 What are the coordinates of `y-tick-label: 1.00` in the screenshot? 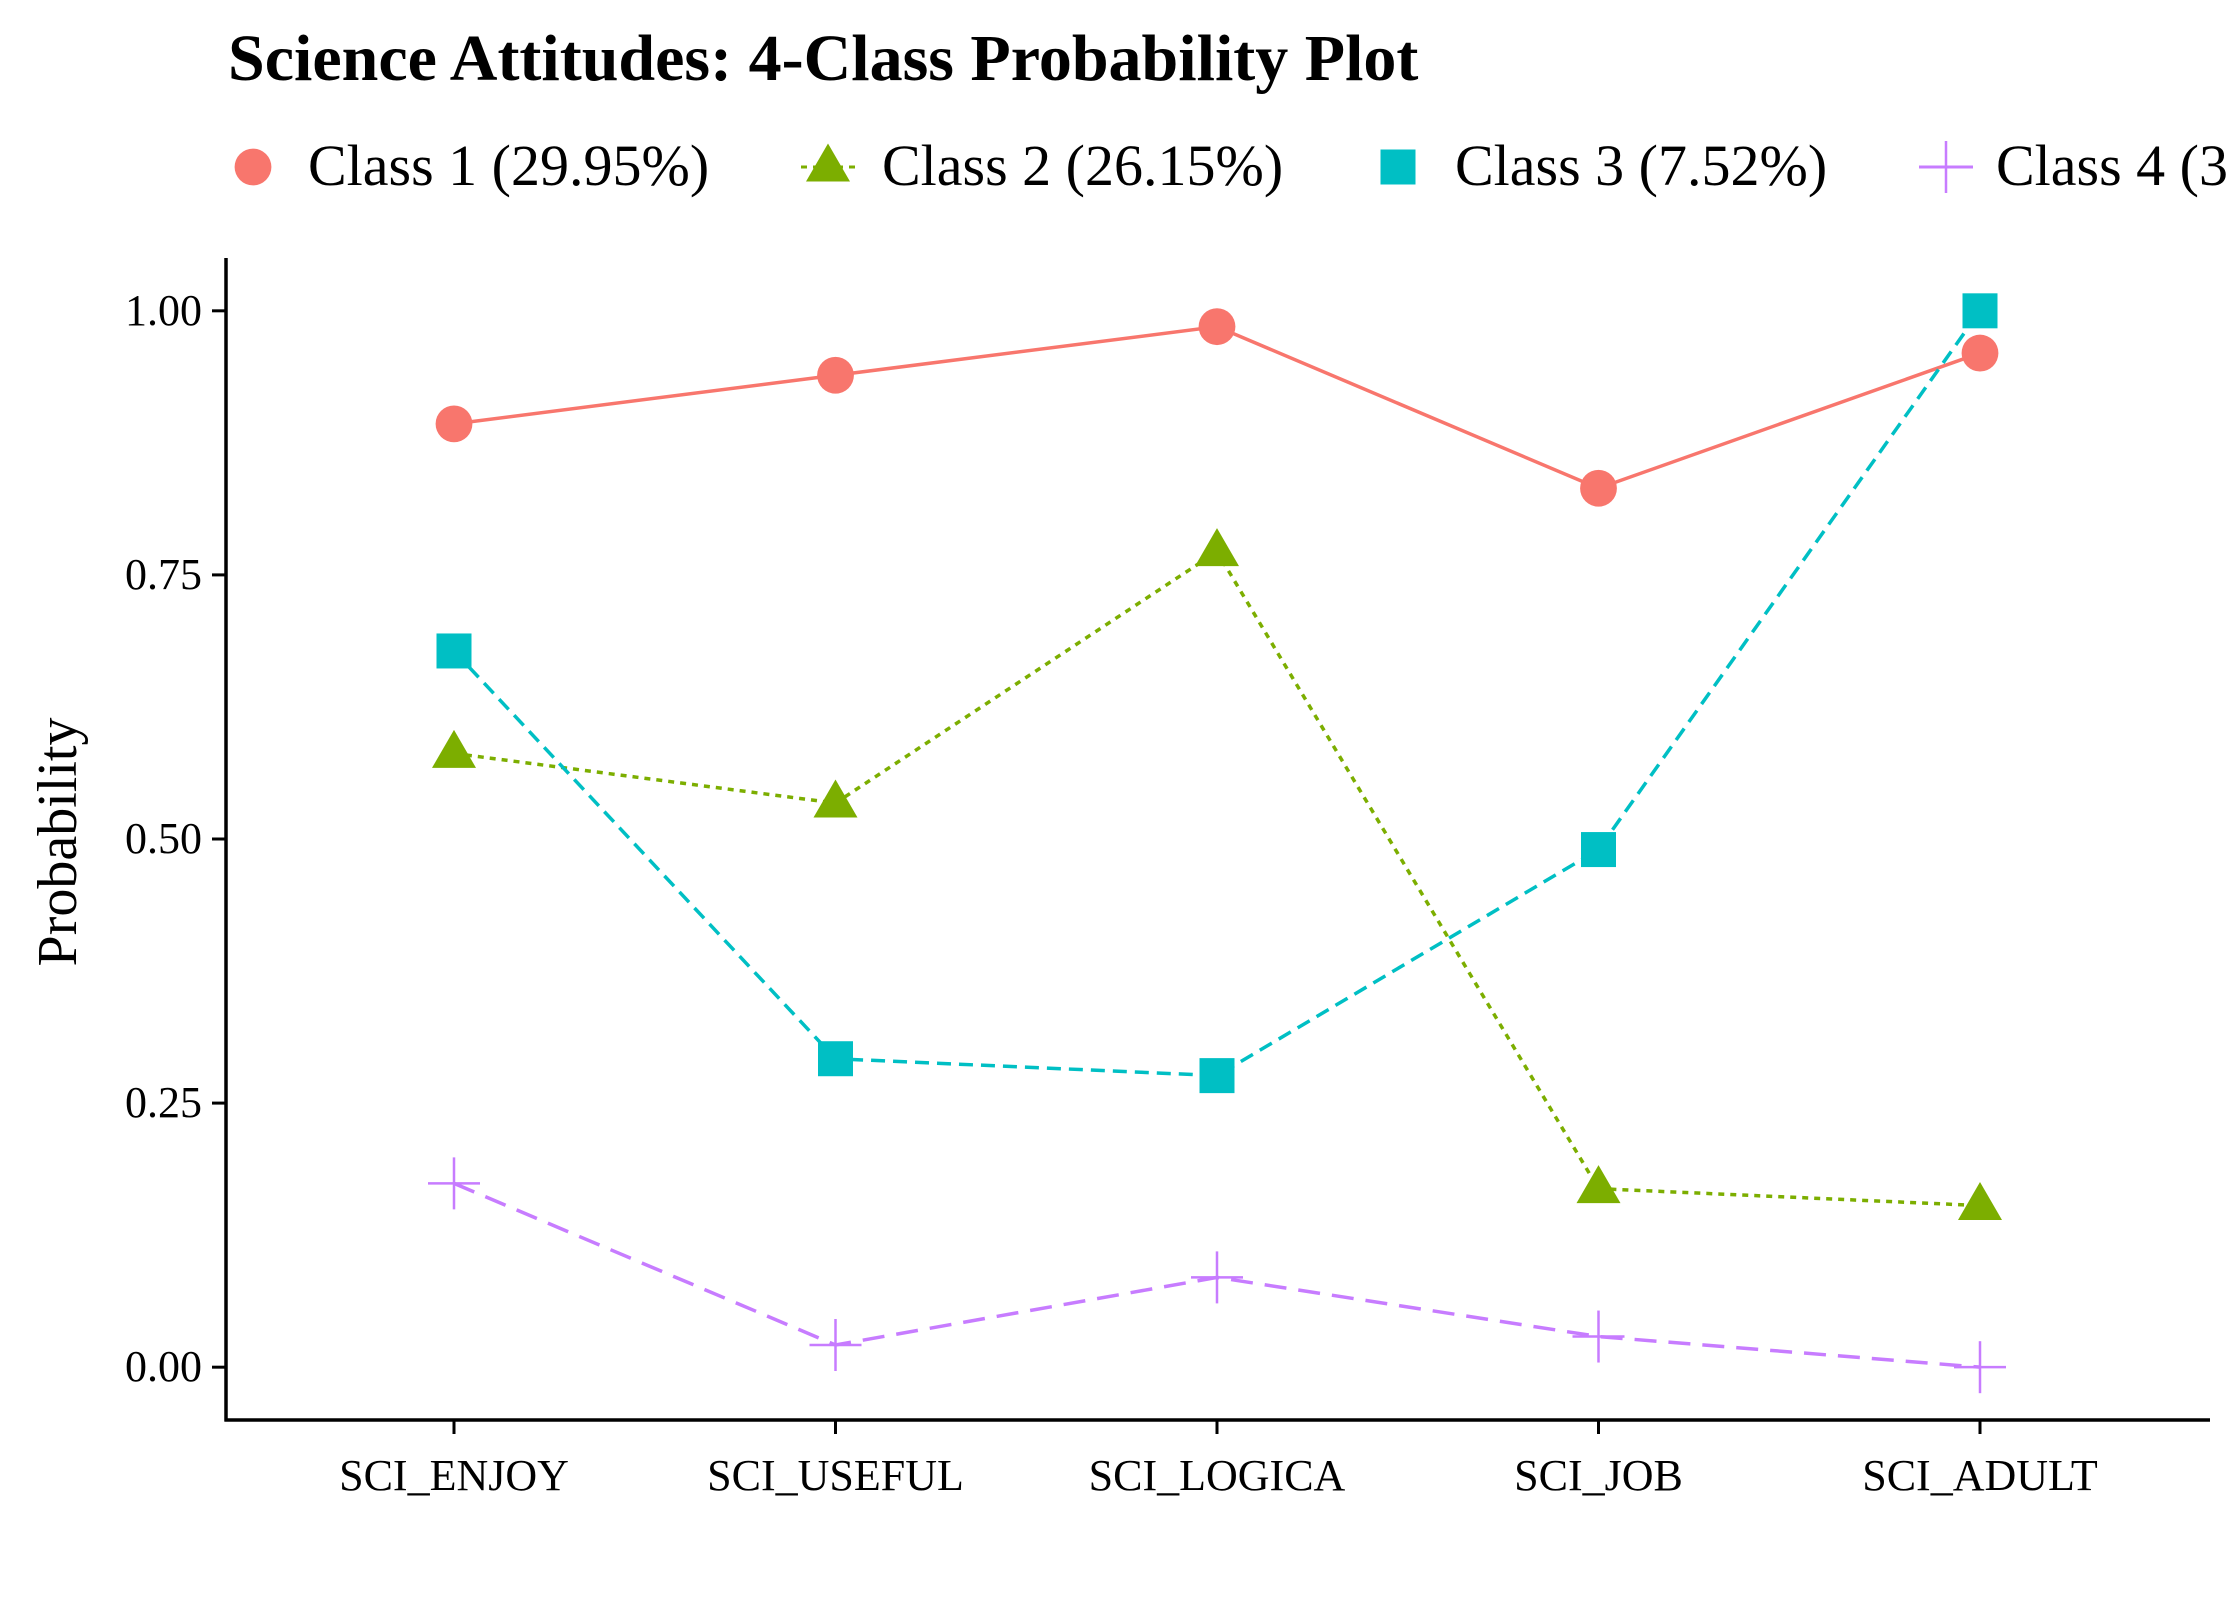 It's located at (163, 310).